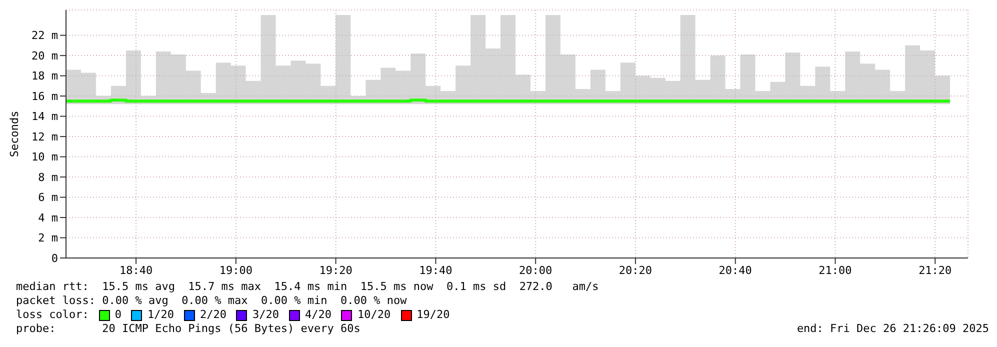 The height and width of the screenshot is (347, 997). I want to click on y-tick-label: 2 m, so click(48, 238).